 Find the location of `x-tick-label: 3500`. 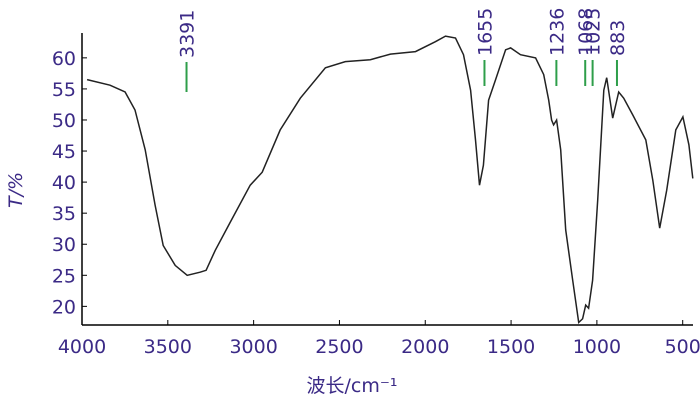

x-tick-label: 3500 is located at coordinates (168, 347).